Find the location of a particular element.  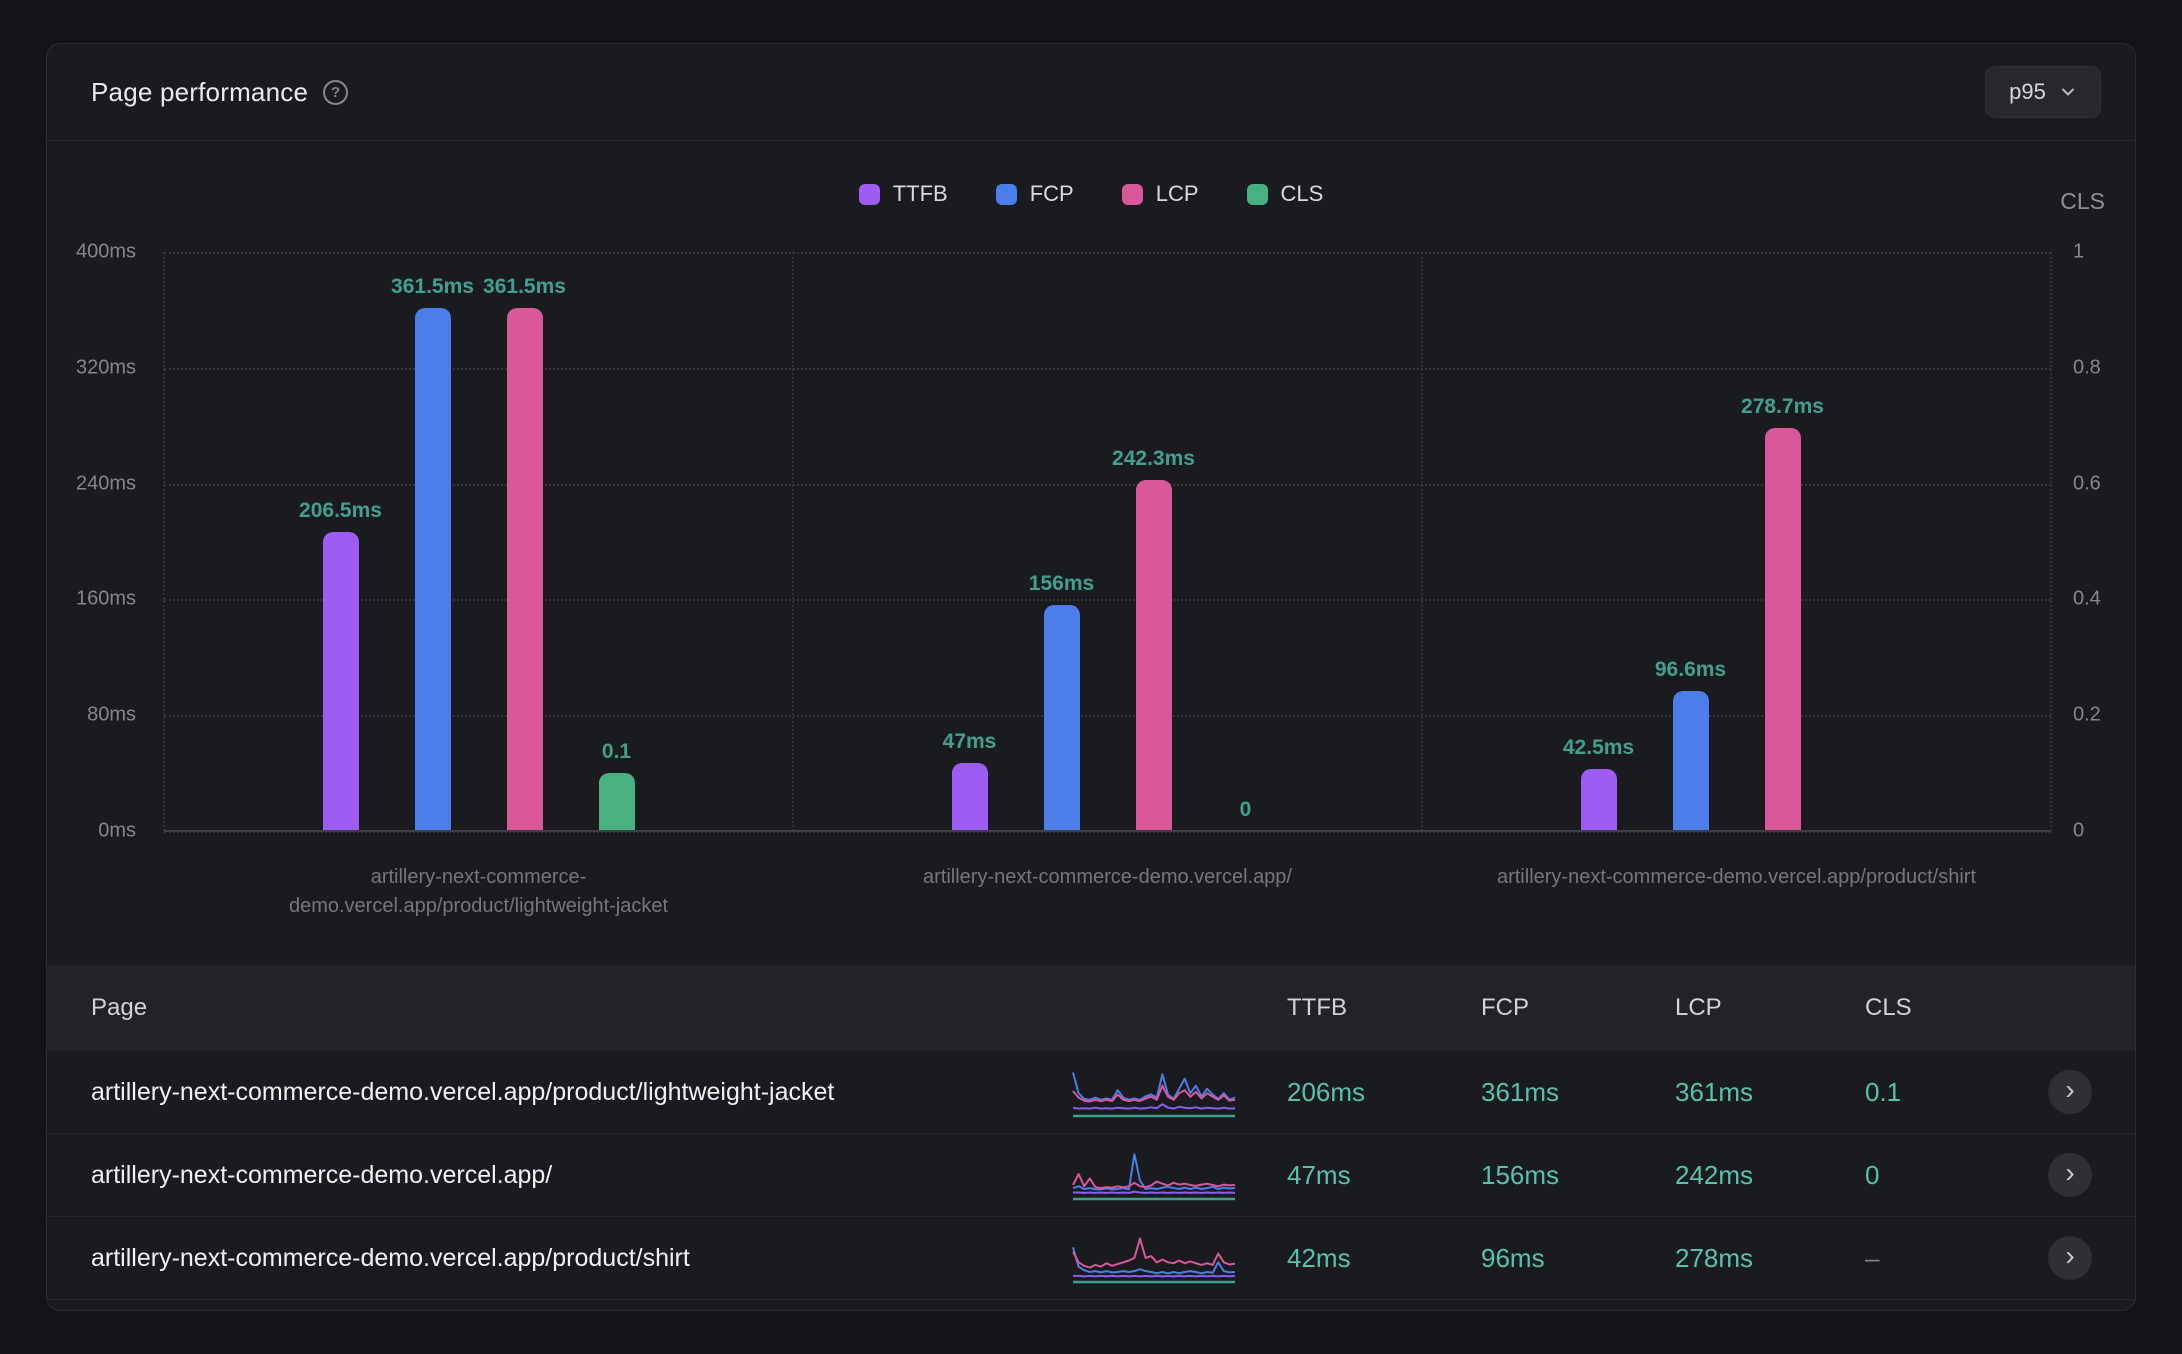

chart-legend: TTFB FCP LCP CLS is located at coordinates (1091, 194).